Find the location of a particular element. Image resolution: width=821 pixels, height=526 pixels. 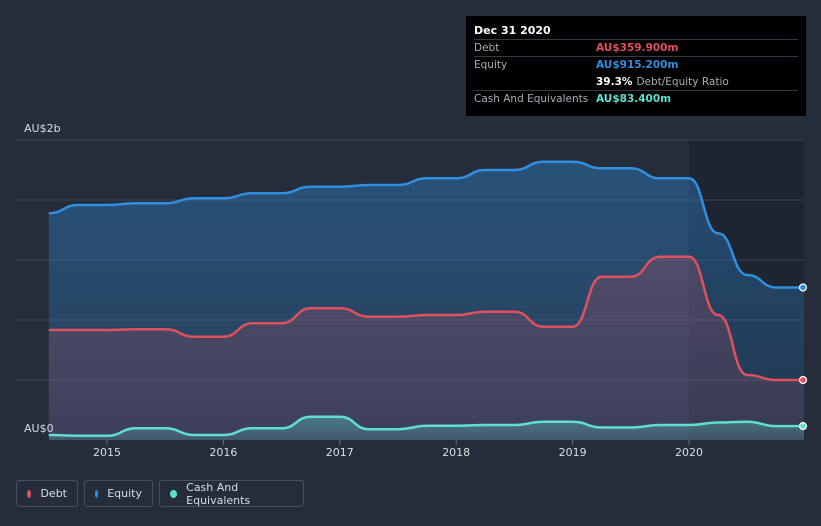

legend-cash: Cash And Equivalents is located at coordinates (231, 493).